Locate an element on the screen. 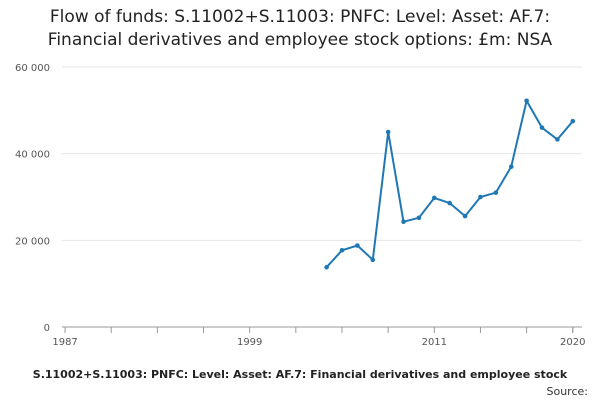 This screenshot has width=600, height=400. y-tick-label: 60 000 is located at coordinates (32, 68).